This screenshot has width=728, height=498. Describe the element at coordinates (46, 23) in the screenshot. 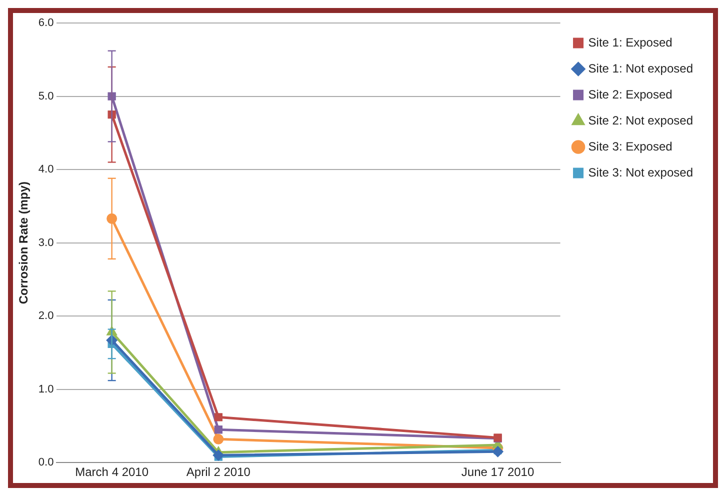

I see `y-tick-label: 6.0` at that location.